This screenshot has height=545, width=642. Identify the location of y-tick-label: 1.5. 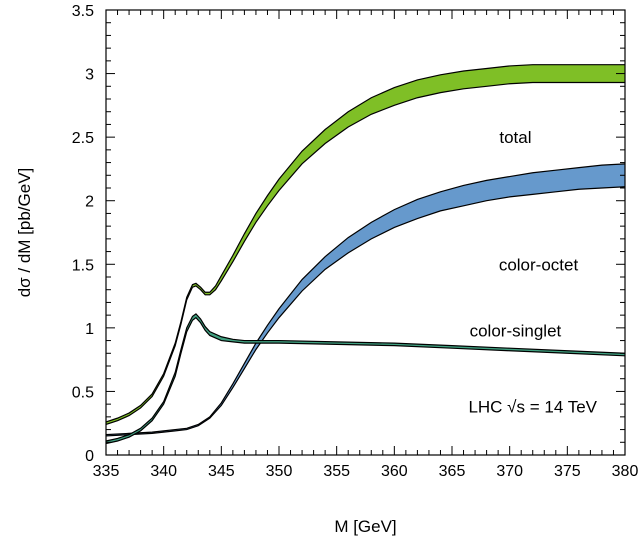
(83, 265).